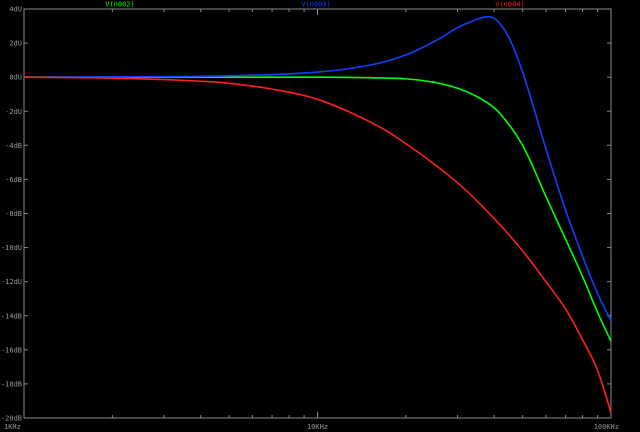 The width and height of the screenshot is (640, 432). I want to click on y-tick-label: 2dU, so click(15, 44).